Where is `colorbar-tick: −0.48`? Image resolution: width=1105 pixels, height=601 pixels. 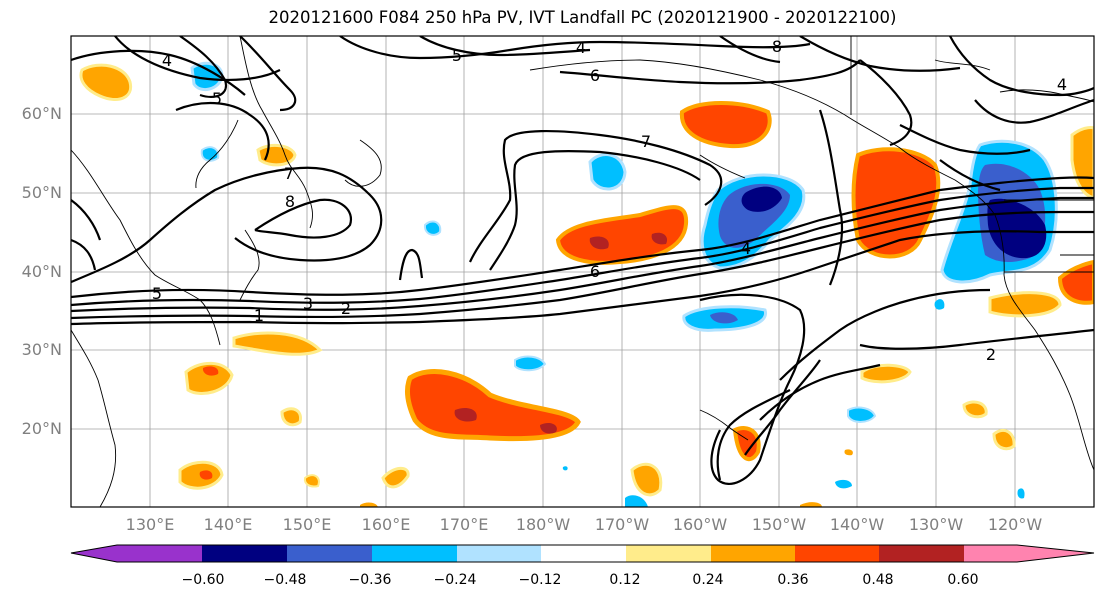 colorbar-tick: −0.48 is located at coordinates (285, 580).